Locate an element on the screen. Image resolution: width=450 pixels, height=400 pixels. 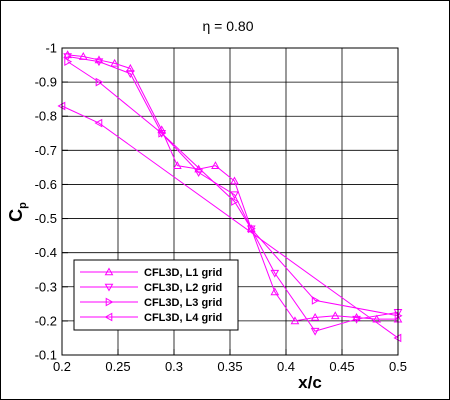
y-axis-label-sub: p is located at coordinates (23, 205).